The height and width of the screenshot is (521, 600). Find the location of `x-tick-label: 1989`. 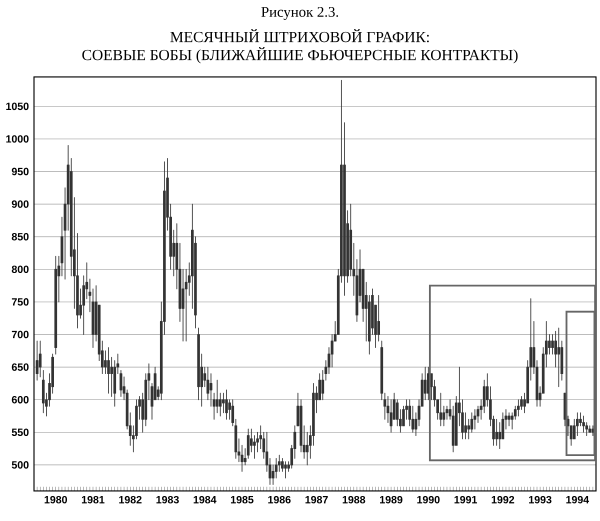

x-tick-label: 1989 is located at coordinates (391, 500).